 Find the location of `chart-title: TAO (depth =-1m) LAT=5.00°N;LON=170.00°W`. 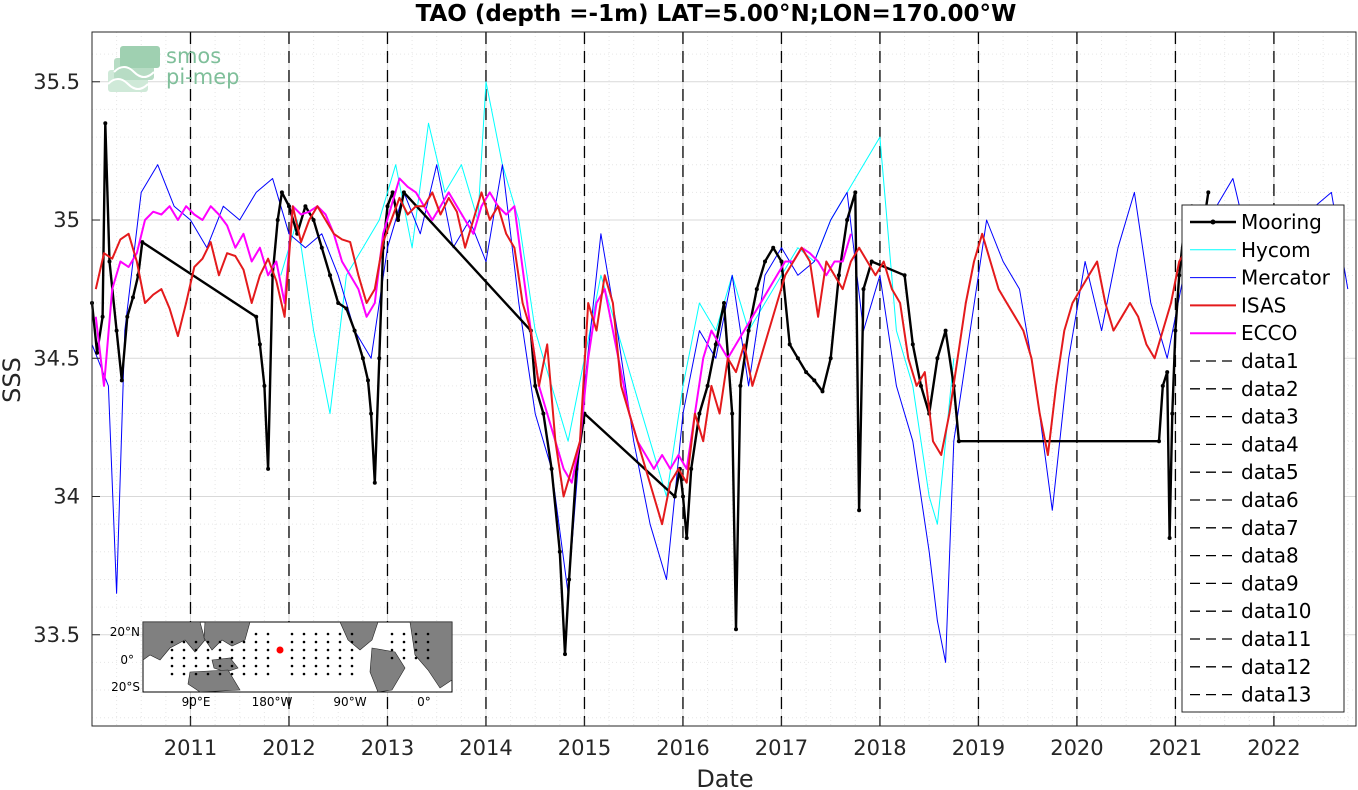

chart-title: TAO (depth =-1m) LAT=5.00°N;LON=170.00°W is located at coordinates (716, 14).